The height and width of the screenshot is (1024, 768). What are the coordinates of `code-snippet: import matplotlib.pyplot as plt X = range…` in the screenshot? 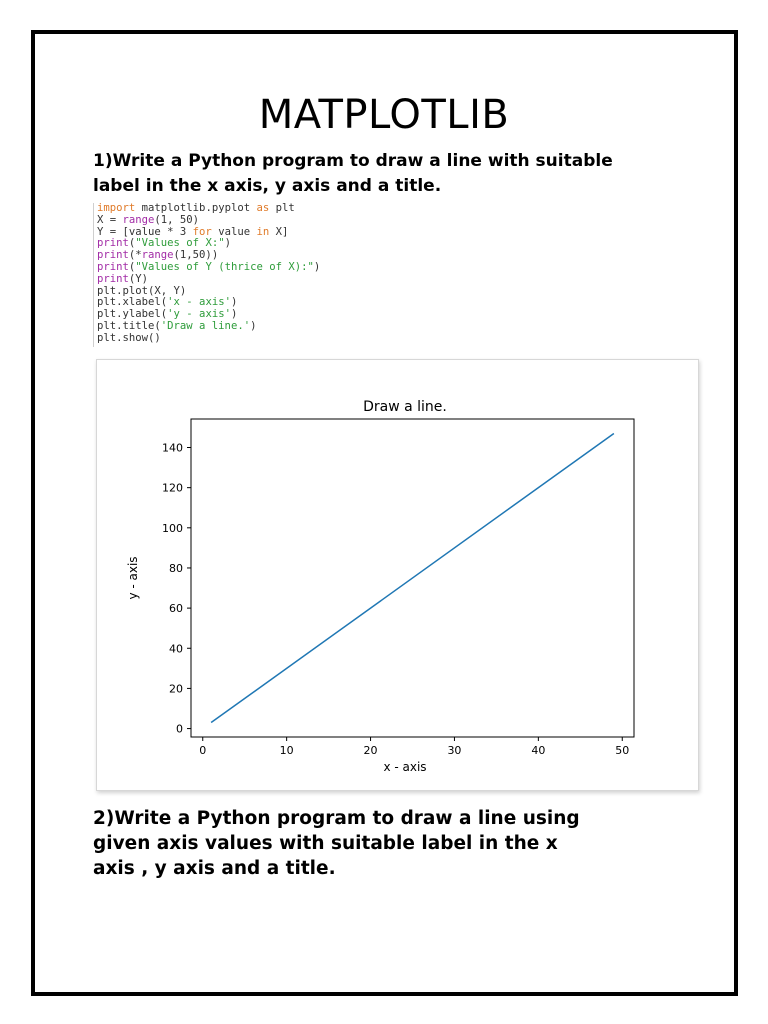 It's located at (240, 274).